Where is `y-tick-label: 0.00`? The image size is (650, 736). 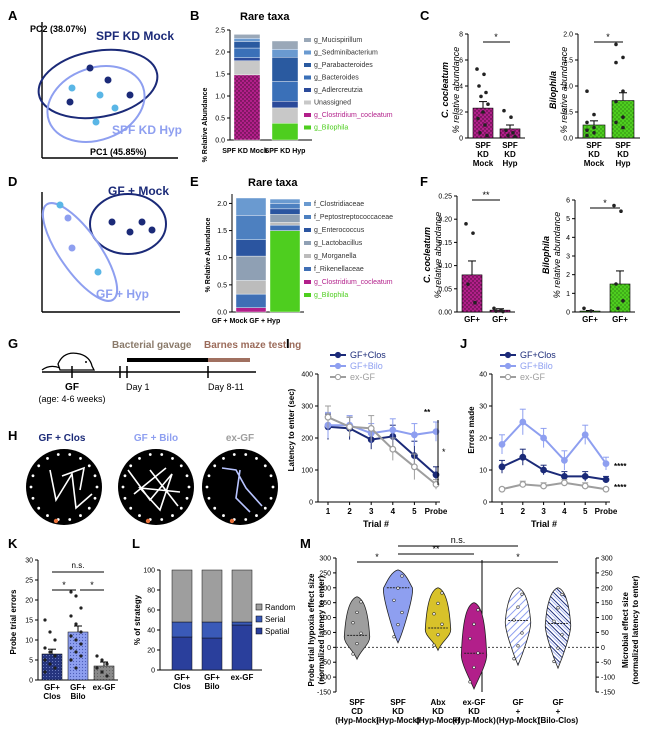 y-tick-label: 0.00 is located at coordinates (445, 313).